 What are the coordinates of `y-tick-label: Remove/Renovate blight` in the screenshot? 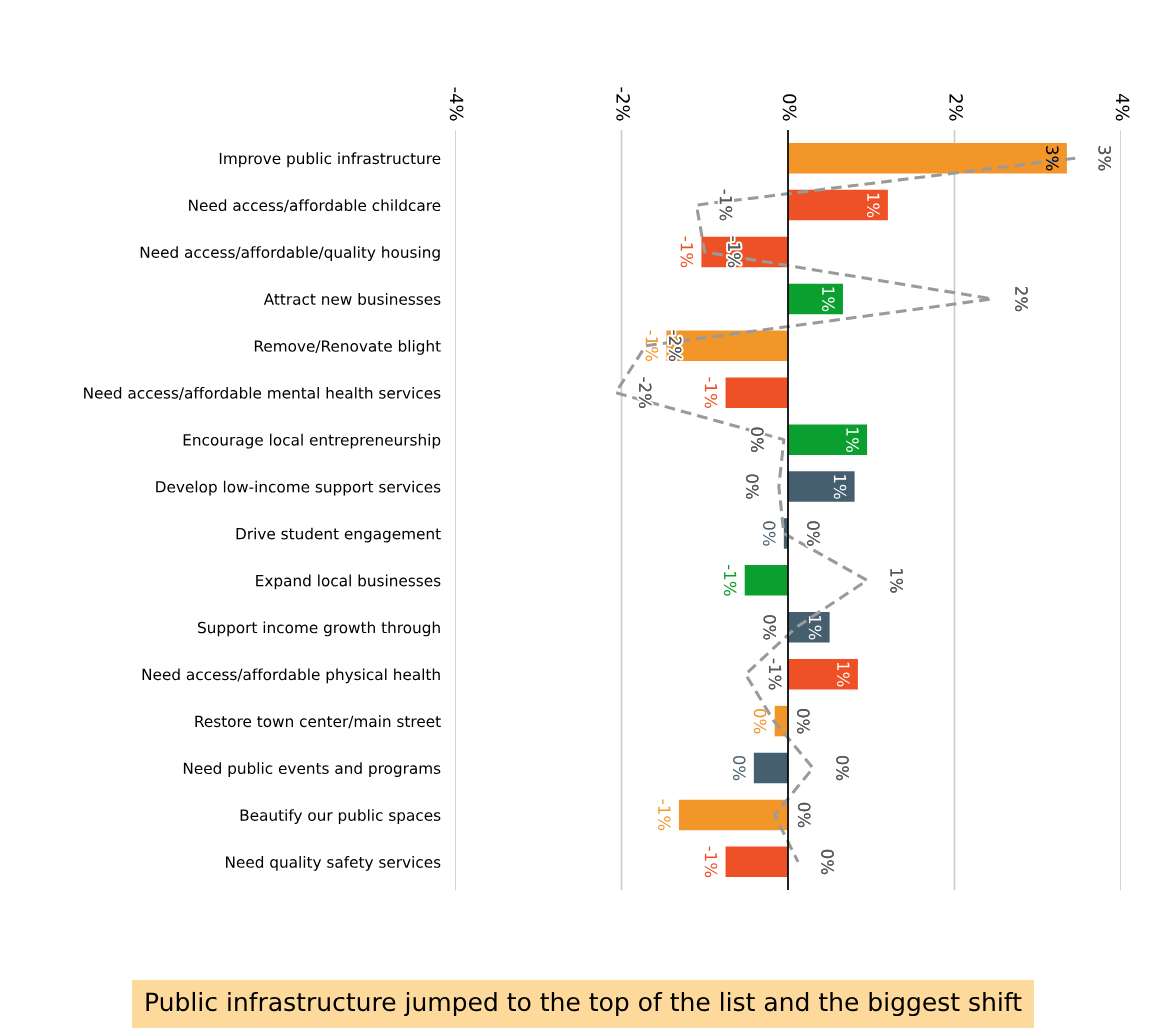 It's located at (347, 347).